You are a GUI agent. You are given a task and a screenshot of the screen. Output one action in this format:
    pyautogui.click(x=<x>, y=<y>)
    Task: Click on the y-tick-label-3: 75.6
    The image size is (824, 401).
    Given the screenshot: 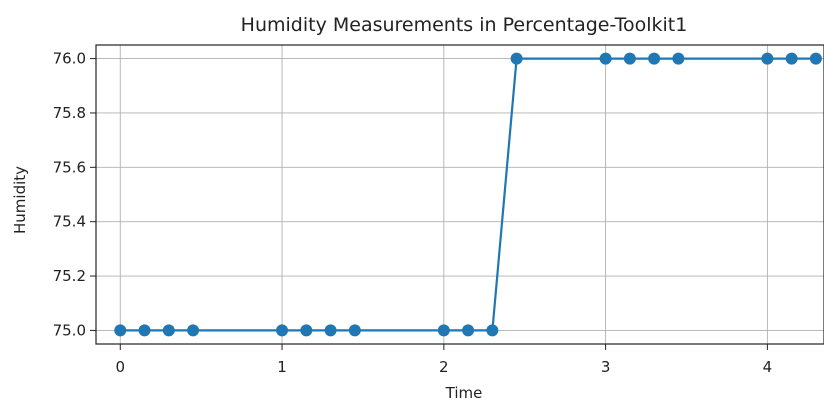 What is the action you would take?
    pyautogui.click(x=69, y=167)
    